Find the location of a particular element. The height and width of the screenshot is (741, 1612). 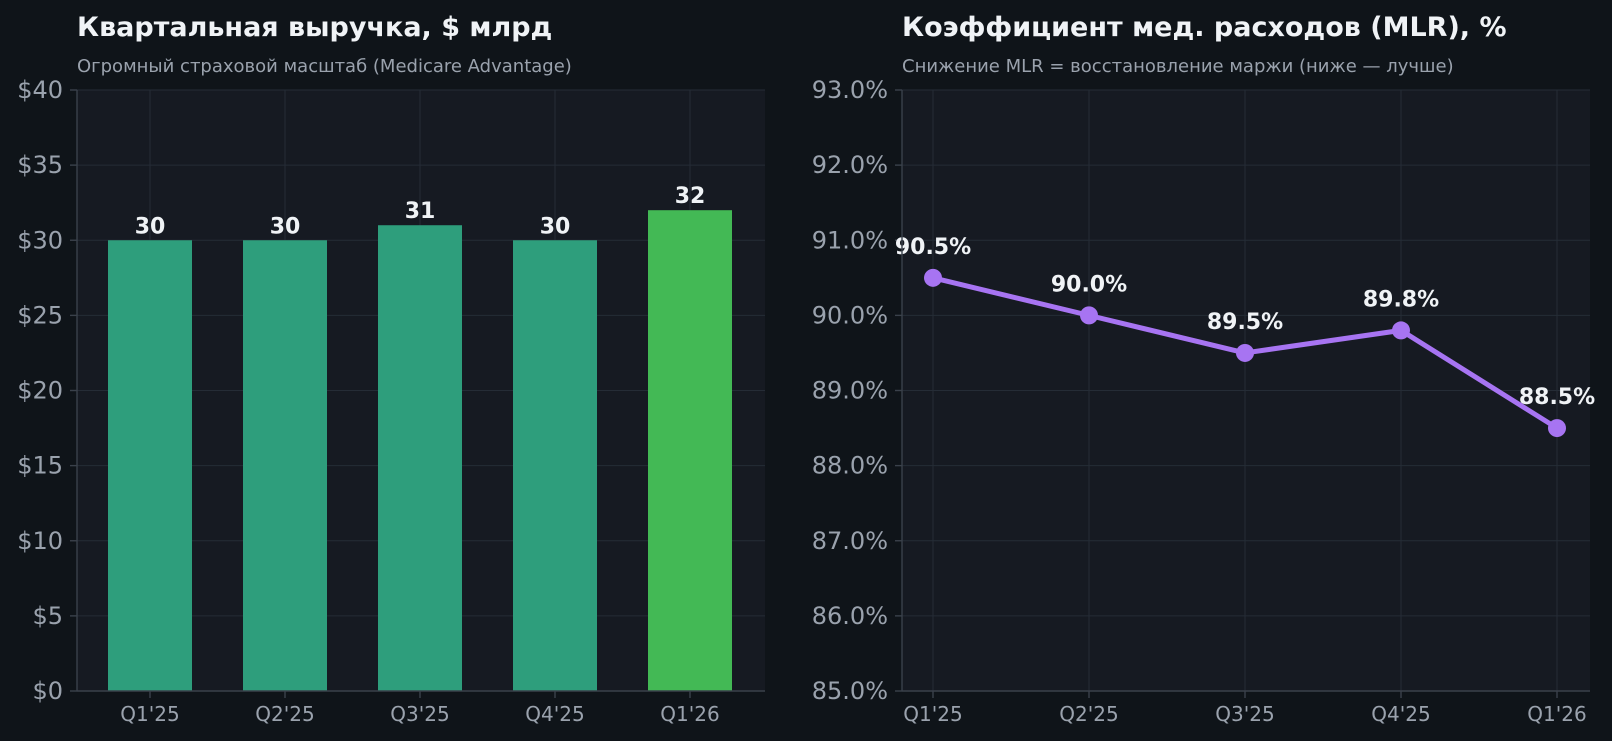

mlr-ytick-label: 87.0% is located at coordinates (850, 541).